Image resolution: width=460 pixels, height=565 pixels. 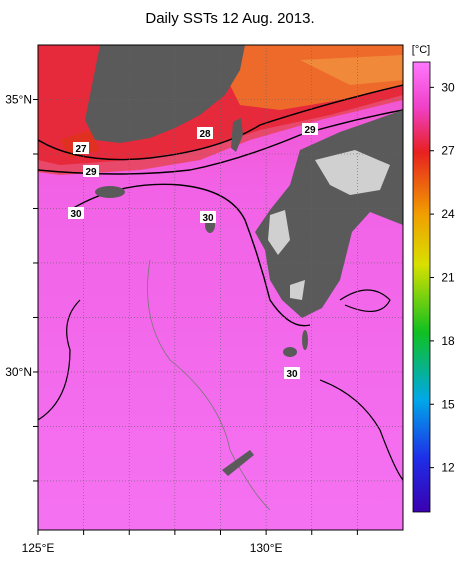 What do you see at coordinates (448, 341) in the screenshot?
I see `colorbar-tick-label: 18` at bounding box center [448, 341].